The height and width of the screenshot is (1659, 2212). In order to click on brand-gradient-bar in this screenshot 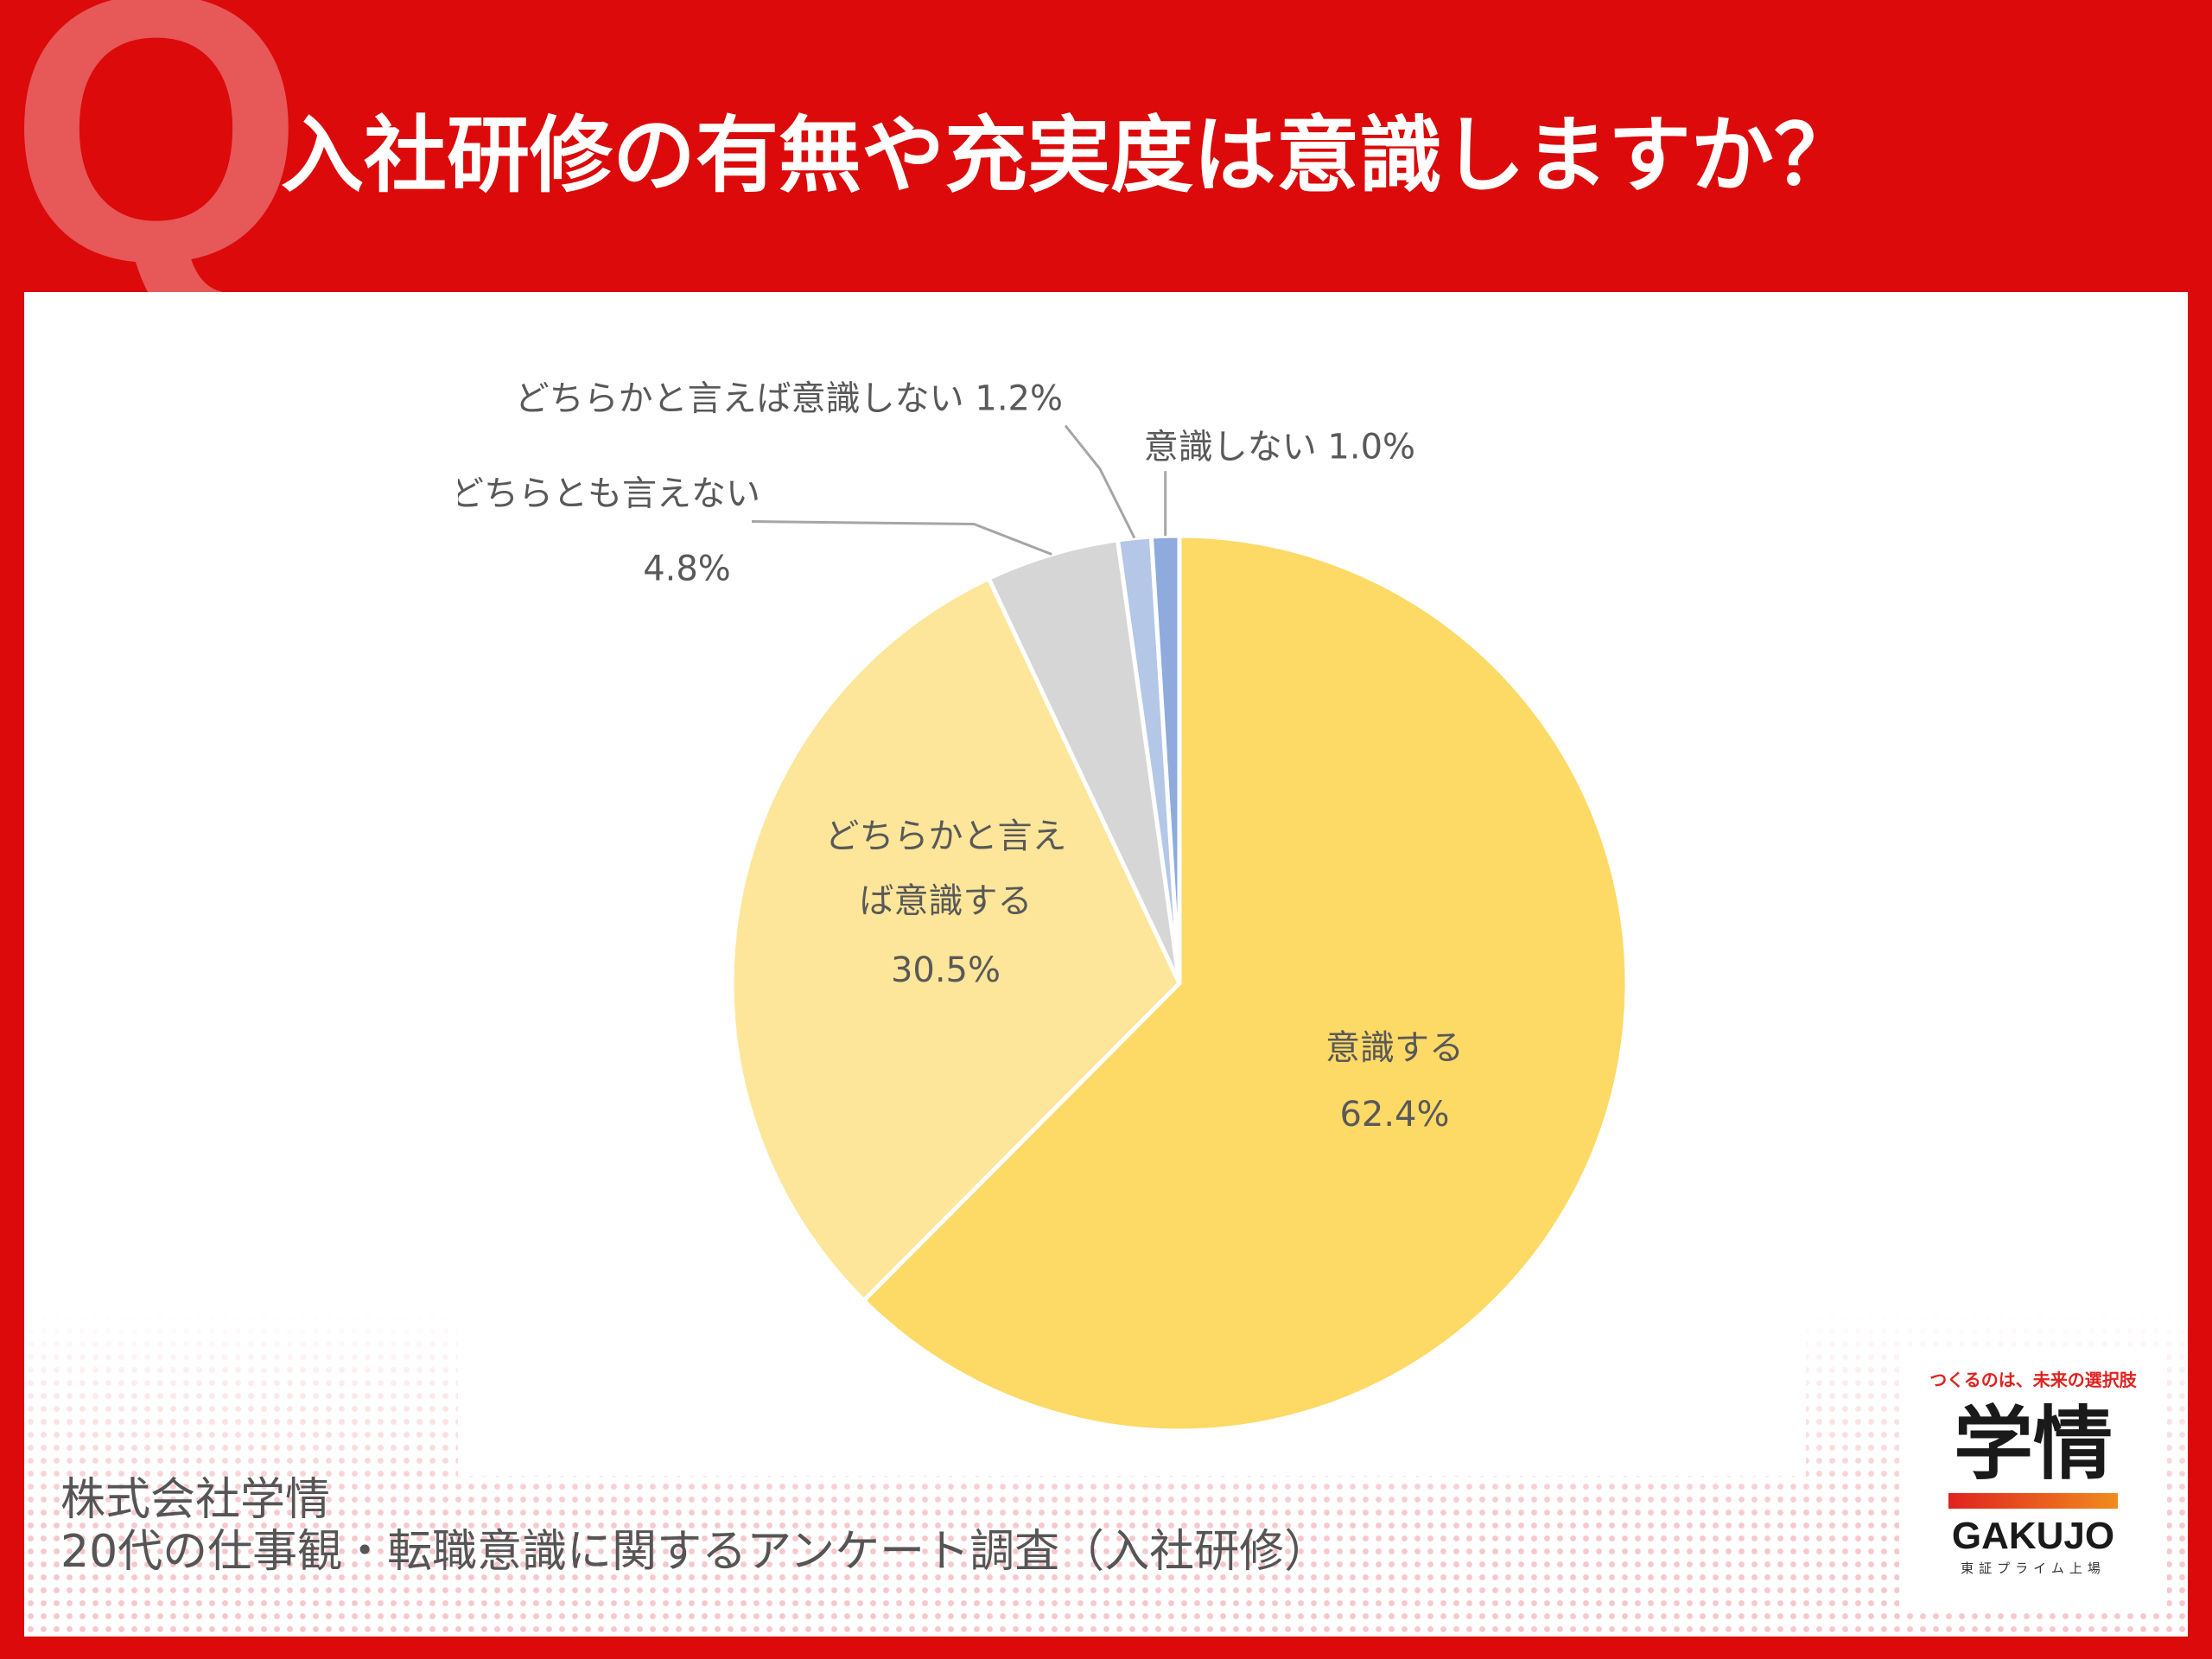, I will do `click(2033, 1501)`.